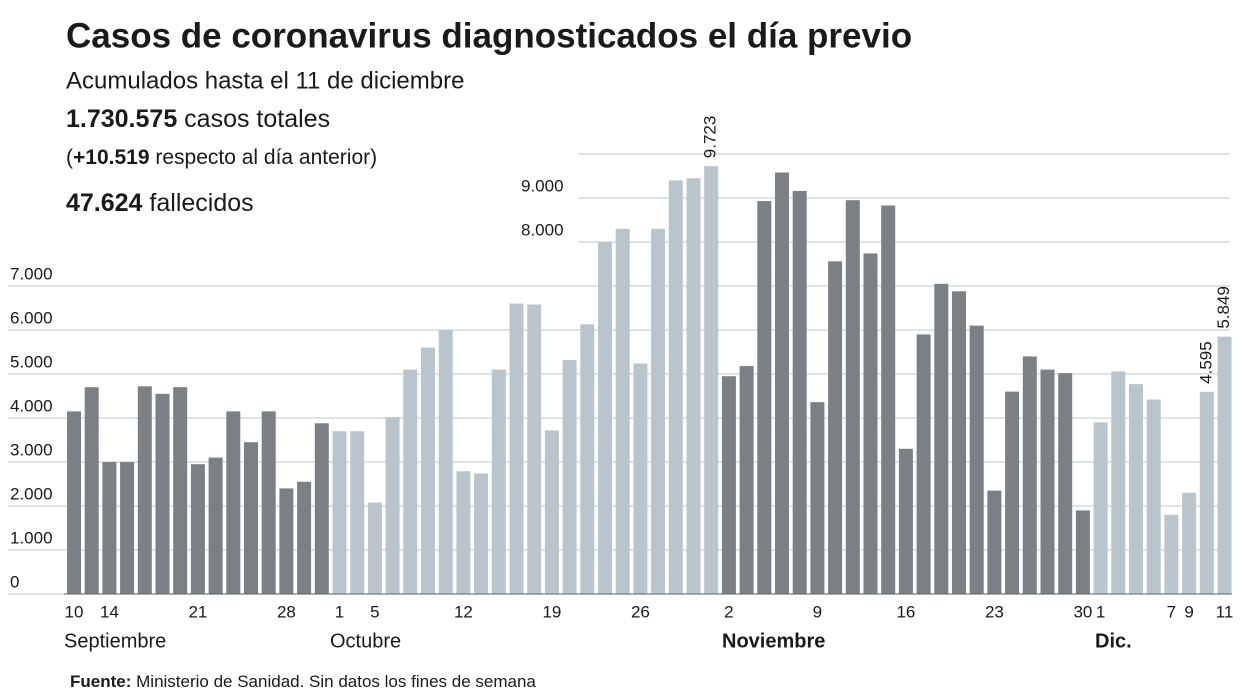 This screenshot has width=1240, height=698. What do you see at coordinates (31, 449) in the screenshot?
I see `y-tick-label: 3.000` at bounding box center [31, 449].